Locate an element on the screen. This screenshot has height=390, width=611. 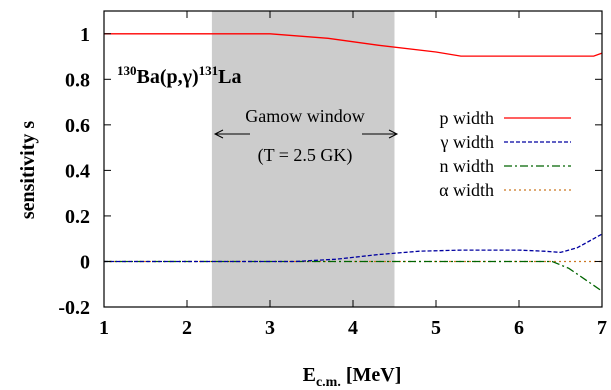
x-tick-label: 3 is located at coordinates (270, 328).